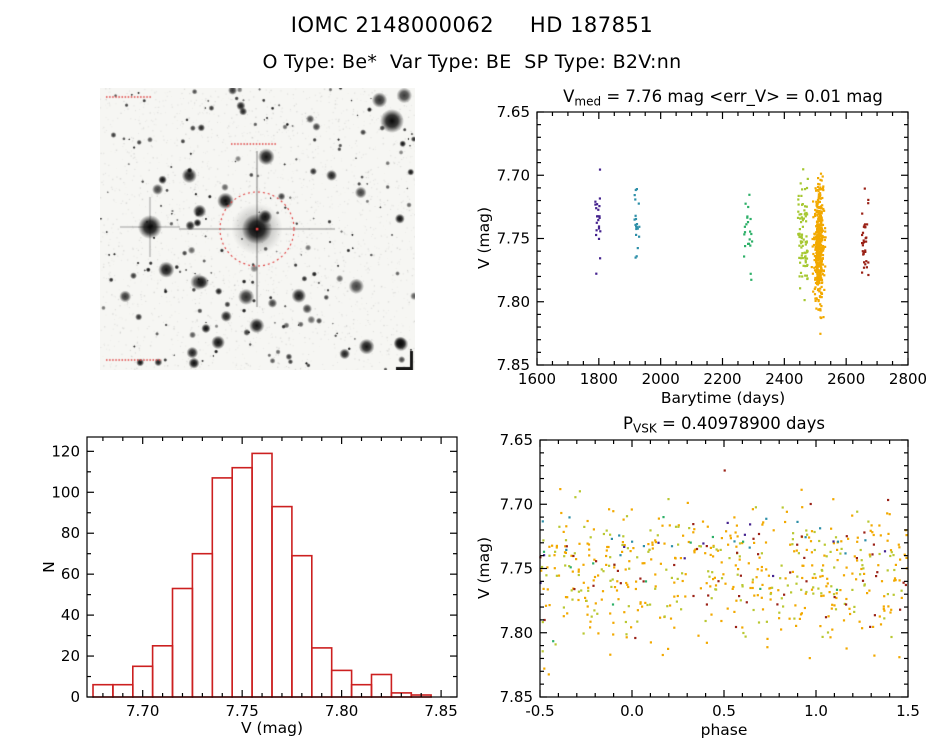 The image size is (944, 747). Describe the element at coordinates (70, 533) in the screenshot. I see `svg-text: 80` at that location.